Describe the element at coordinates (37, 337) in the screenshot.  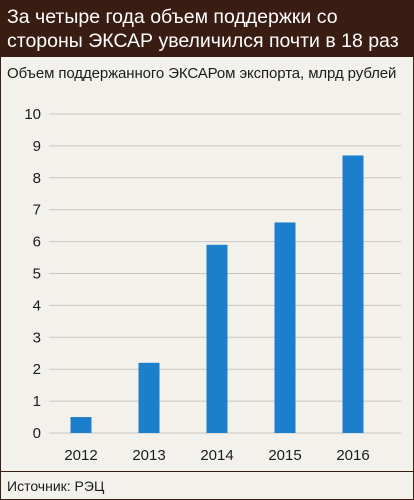
I see `y-tick-label: 3` at that location.